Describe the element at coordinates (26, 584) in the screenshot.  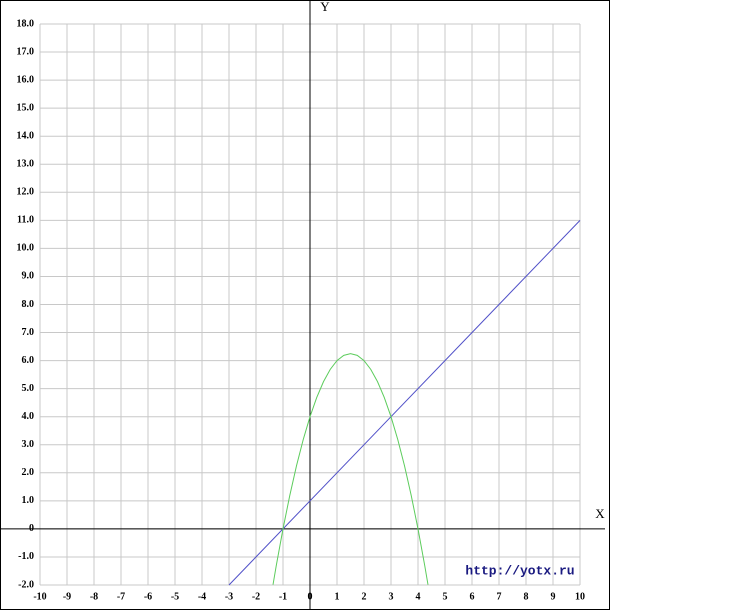
I see `y-tick-label: -2.0` at that location.